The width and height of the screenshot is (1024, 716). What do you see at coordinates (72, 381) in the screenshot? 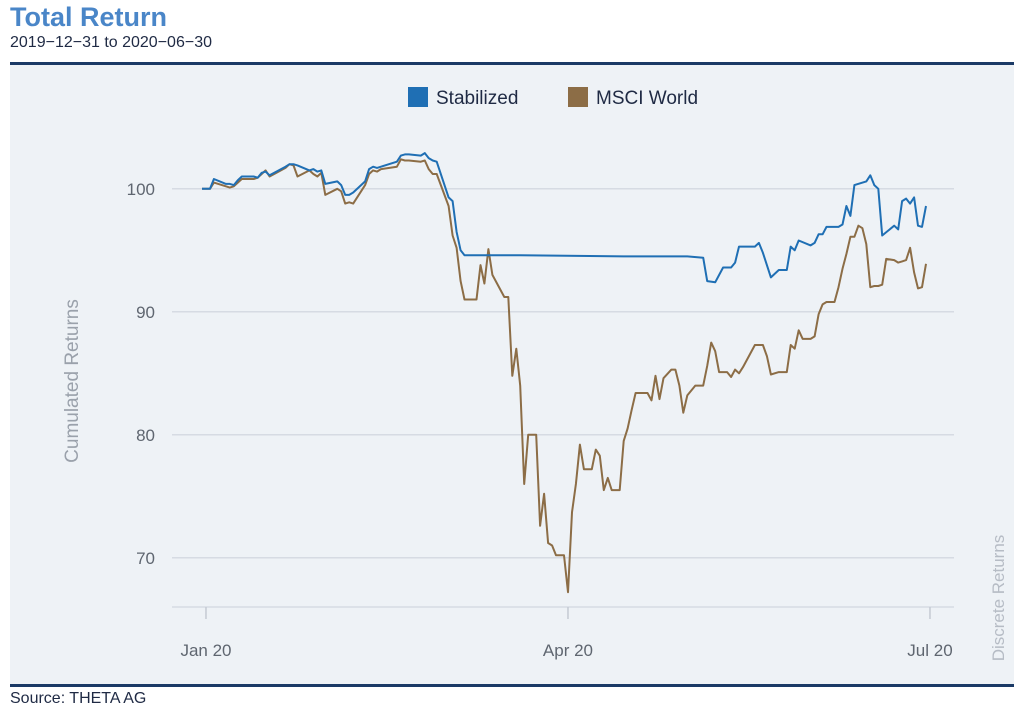
I see `y-axis-label: Cumulated Returns` at bounding box center [72, 381].